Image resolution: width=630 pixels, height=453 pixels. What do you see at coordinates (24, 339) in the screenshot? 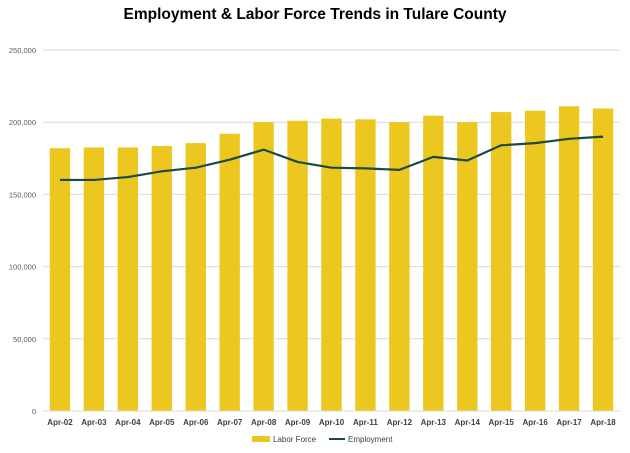
I see `y-tick-label: 50,000` at bounding box center [24, 339].